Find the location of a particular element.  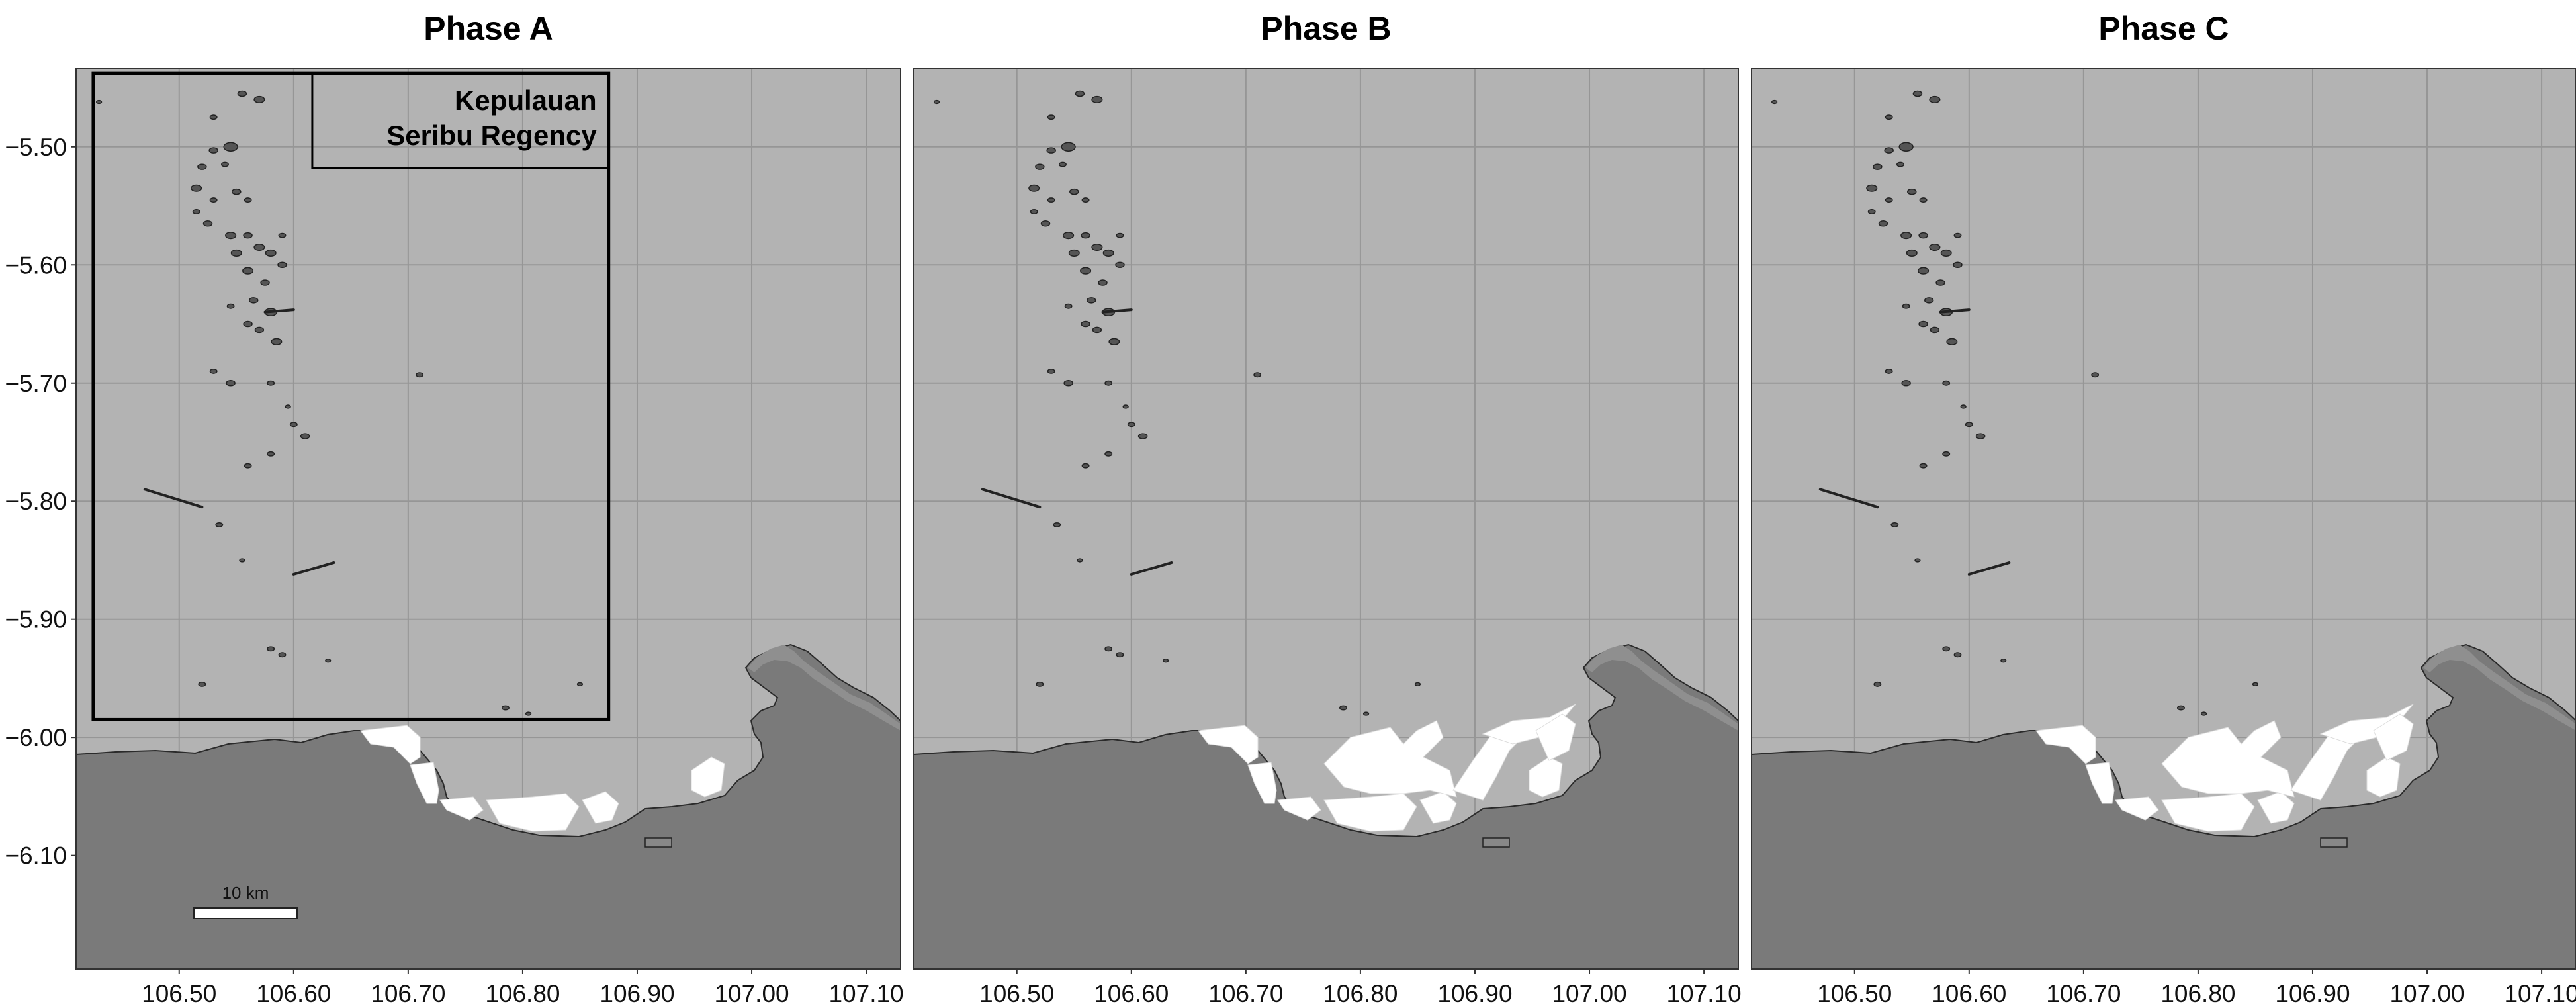

lon-tick-label: 106.60 is located at coordinates (293, 992).